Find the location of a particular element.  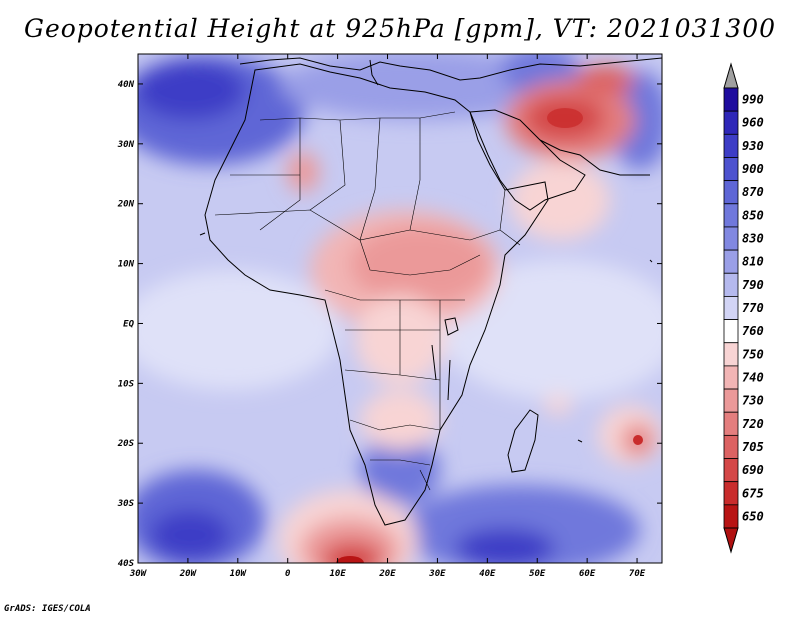

lat-tick-label: EQ is located at coordinates (128, 324).